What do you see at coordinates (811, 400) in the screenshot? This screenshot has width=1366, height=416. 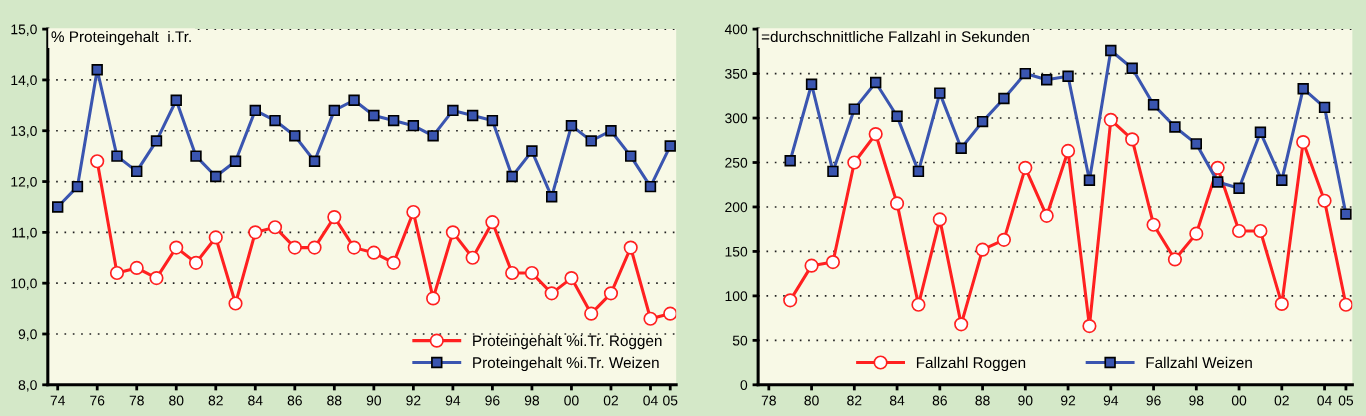 I see `x-tick-label: 80` at bounding box center [811, 400].